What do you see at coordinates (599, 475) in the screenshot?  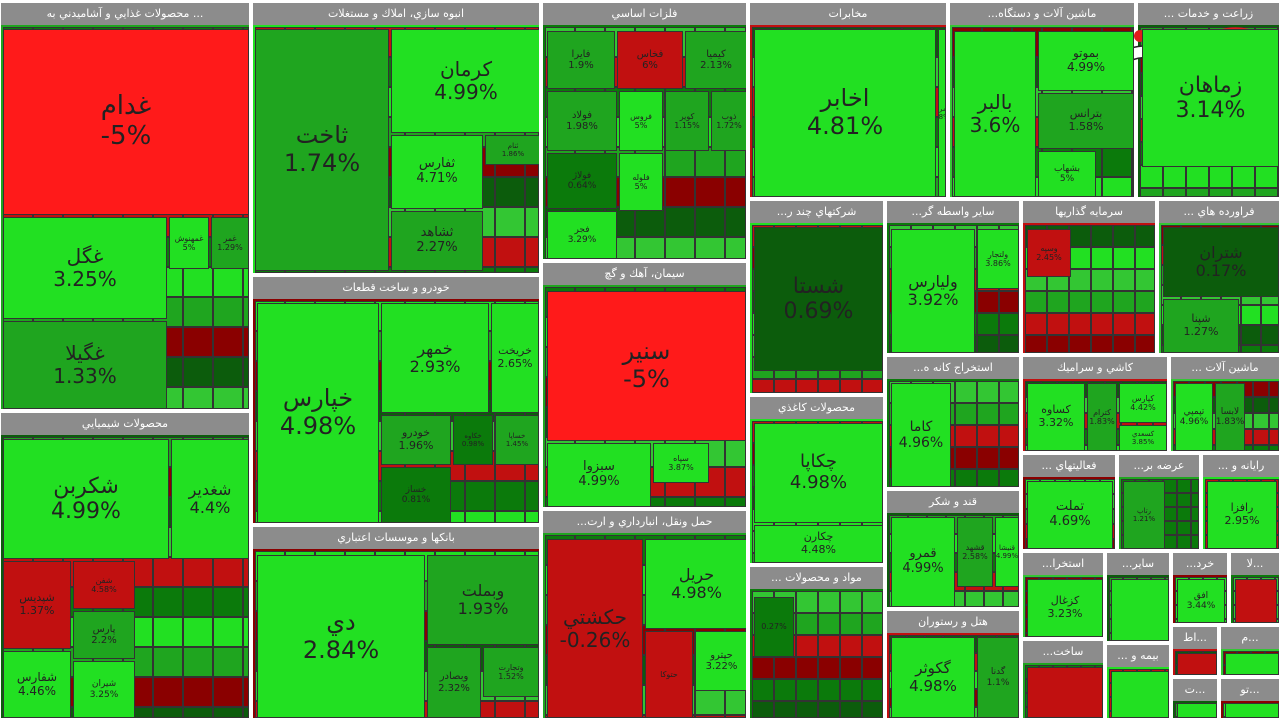 I see `stock-tile-cement-1: سبزوا 4.99%` at bounding box center [599, 475].